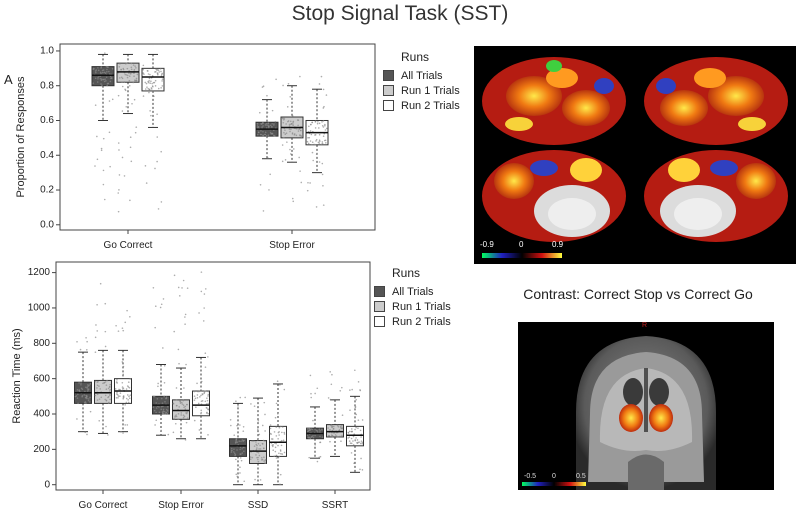  What do you see at coordinates (638, 294) in the screenshot?
I see `contrast-title: Contrast: Correct Stop vs Correct Go` at bounding box center [638, 294].